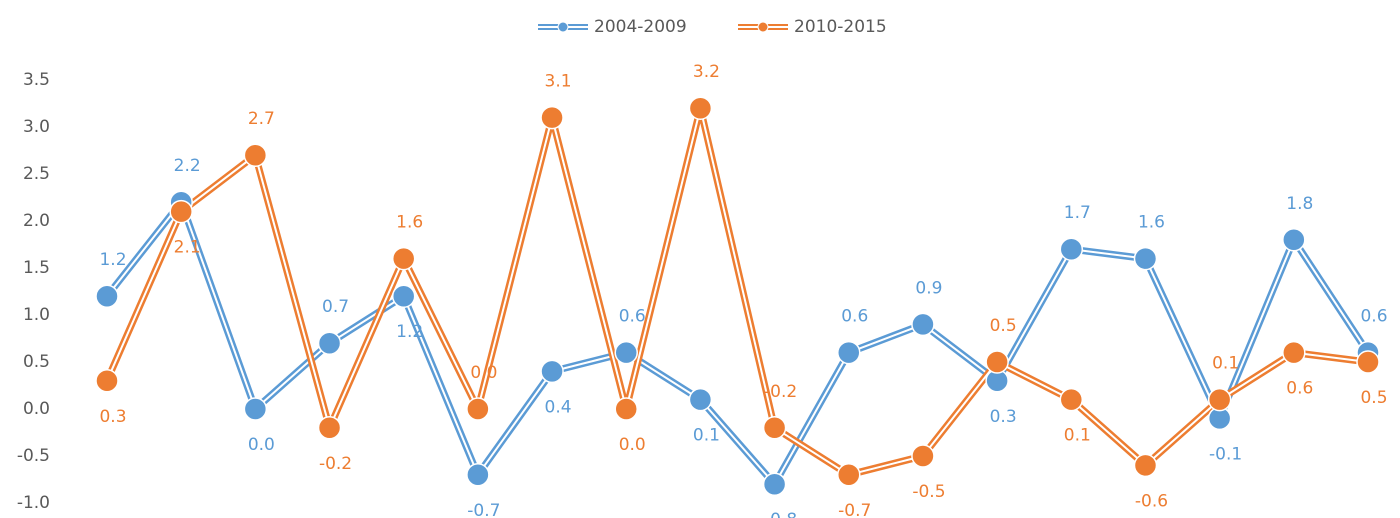 This screenshot has width=1400, height=518. What do you see at coordinates (36, 315) in the screenshot?
I see `y-tick-label: 1.0` at bounding box center [36, 315].